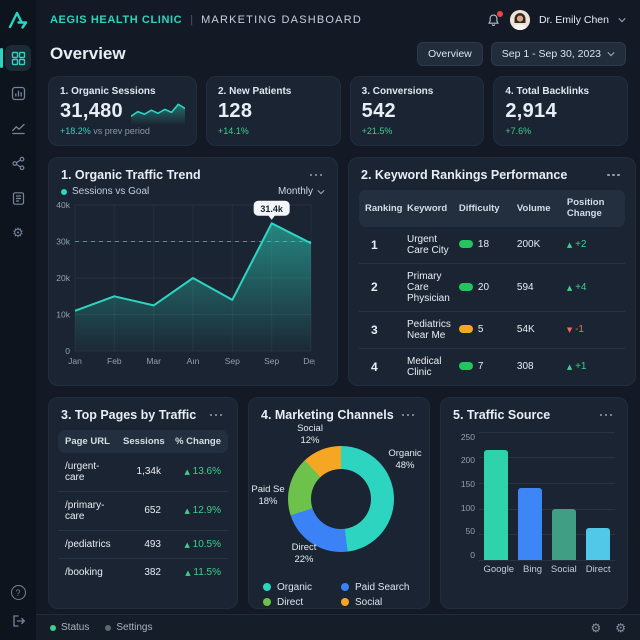  What do you see at coordinates (157, 114) in the screenshot?
I see `sparkline-chart` at bounding box center [157, 114].